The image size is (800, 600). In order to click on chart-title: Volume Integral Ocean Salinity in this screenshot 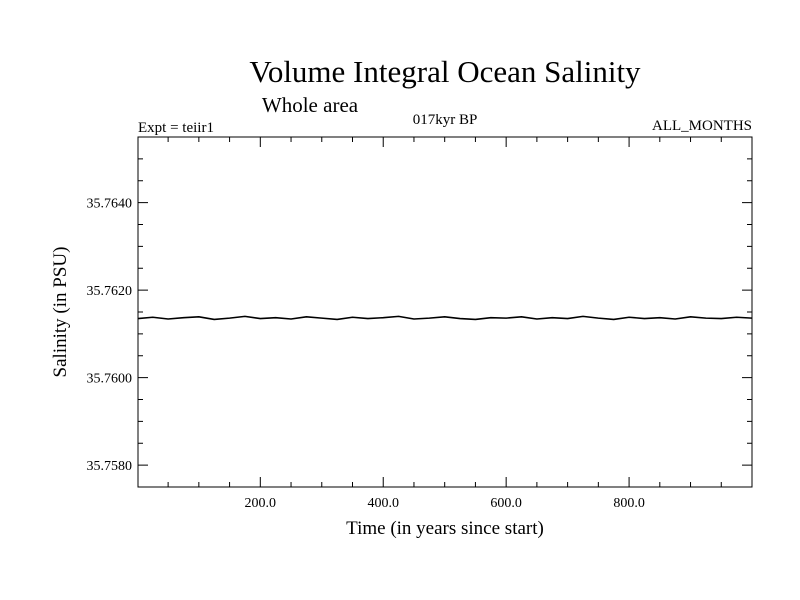, I will do `click(445, 71)`.